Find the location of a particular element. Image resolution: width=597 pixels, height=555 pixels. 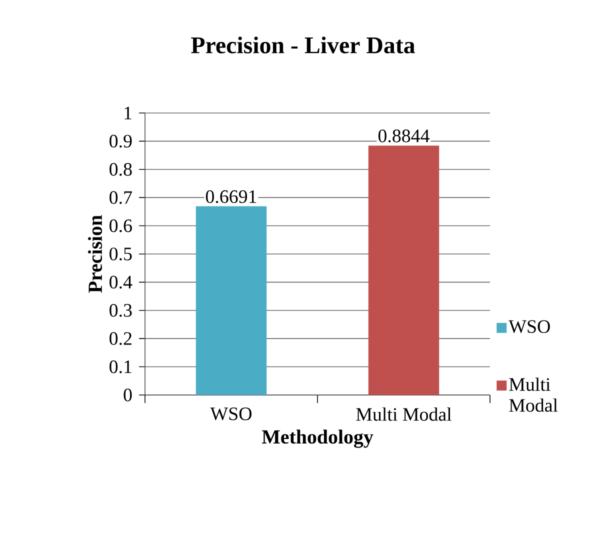

y-tick-label: 0.8 is located at coordinates (121, 169).